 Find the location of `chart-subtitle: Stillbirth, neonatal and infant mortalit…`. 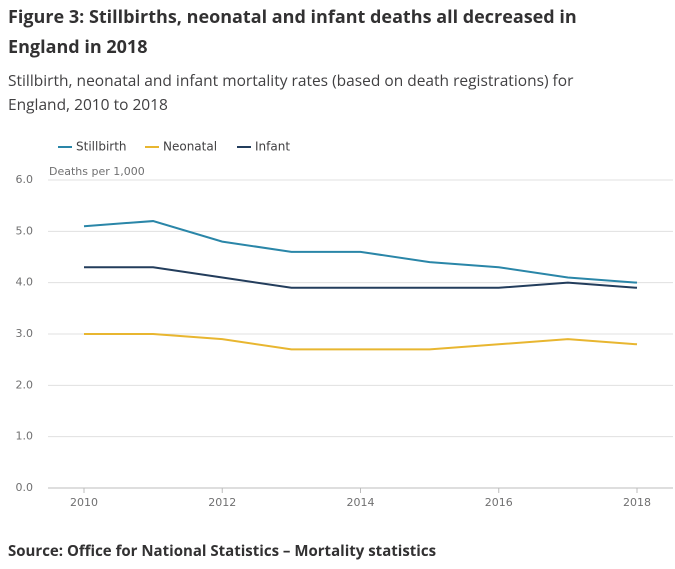

chart-subtitle: Stillbirth, neonatal and infant mortalit… is located at coordinates (291, 92).